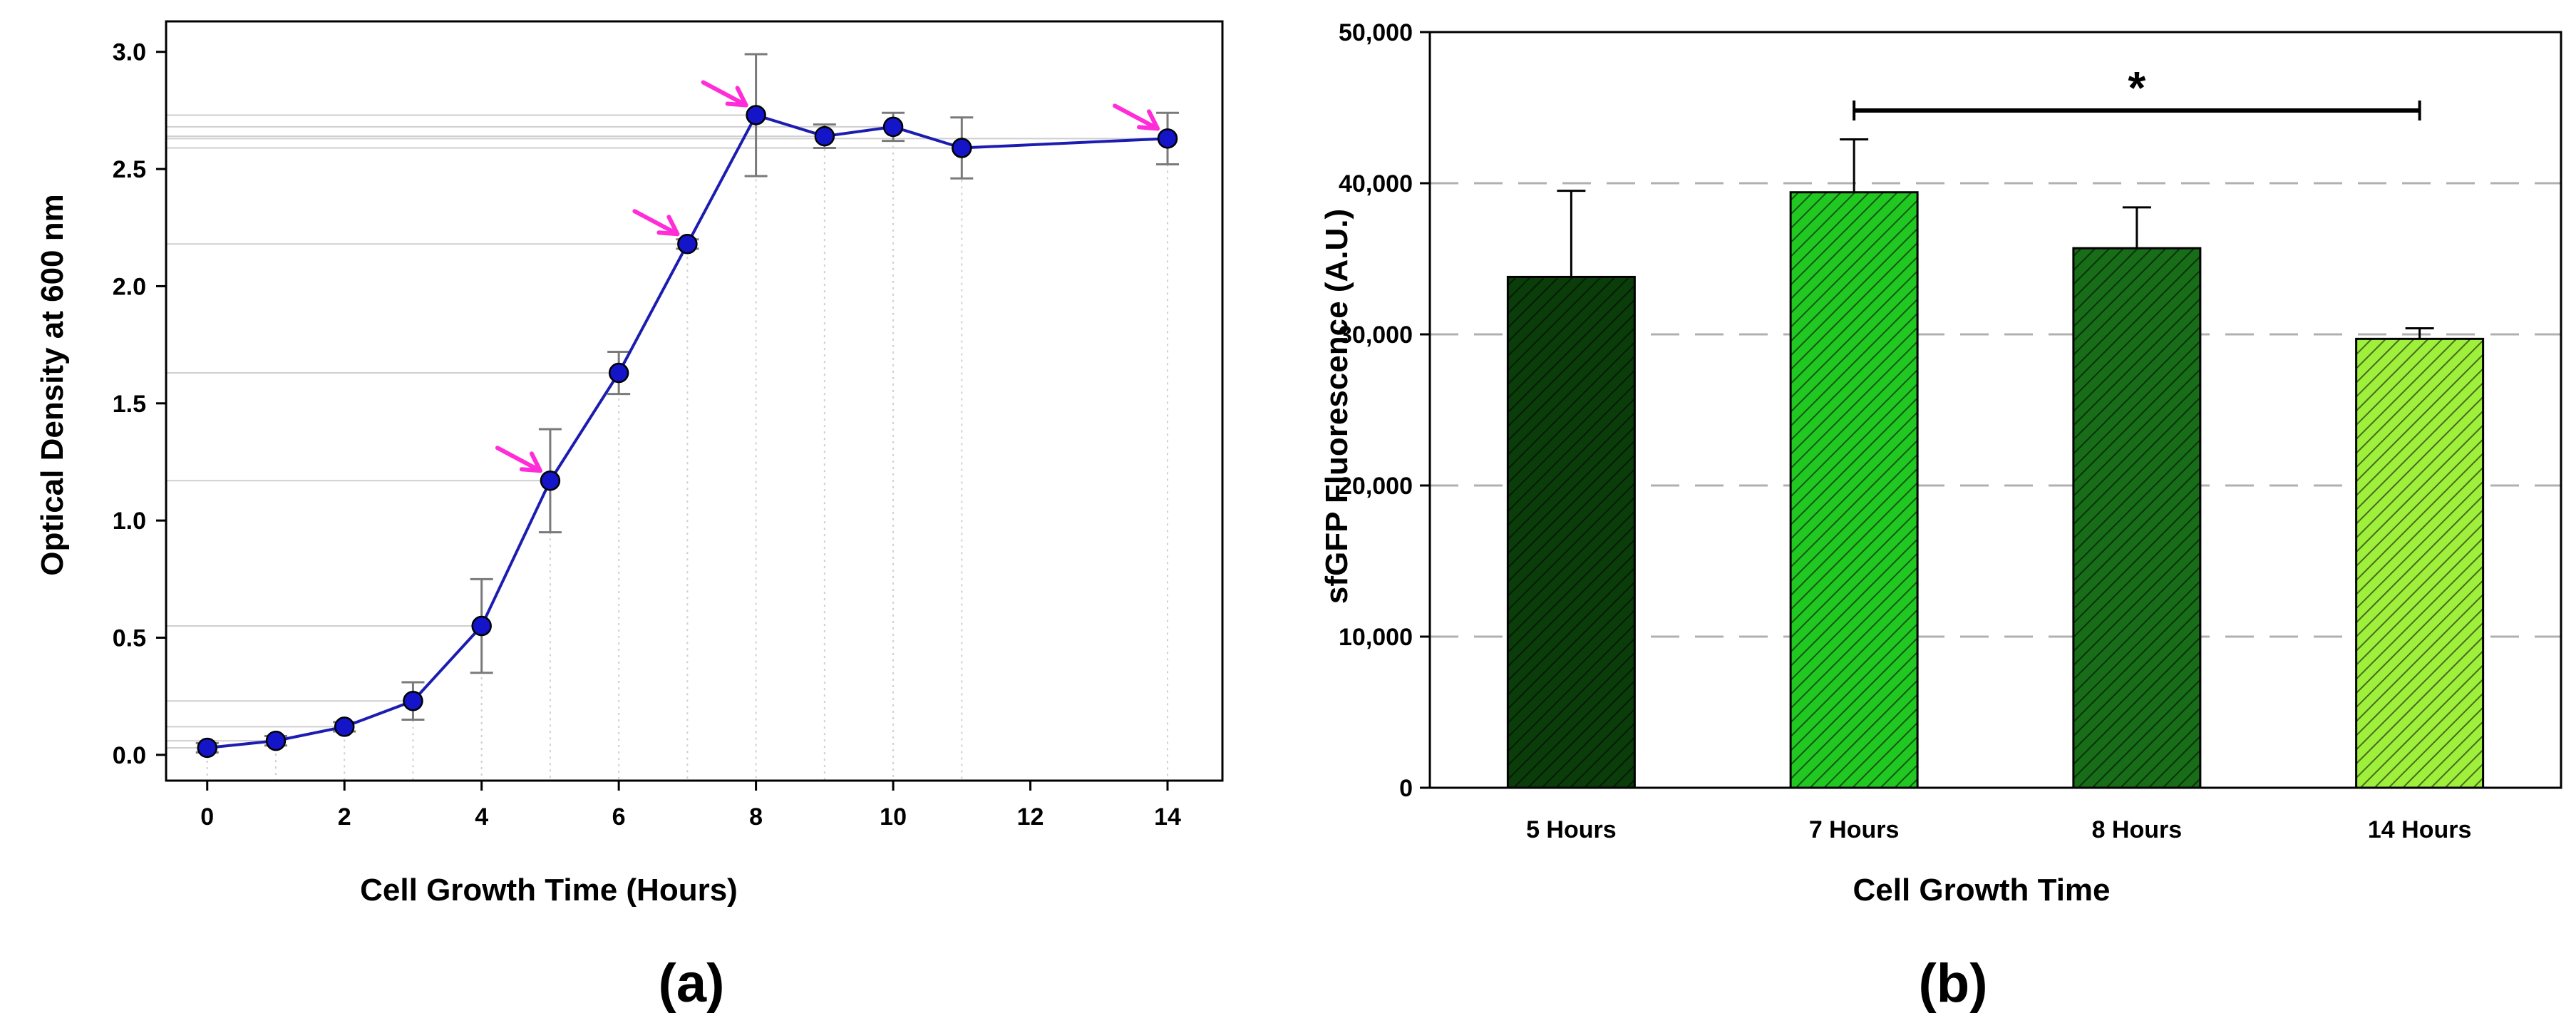 The height and width of the screenshot is (1033, 2576). What do you see at coordinates (549, 890) in the screenshot?
I see `x-axis-title: Cell Growth Time (Hours)` at bounding box center [549, 890].